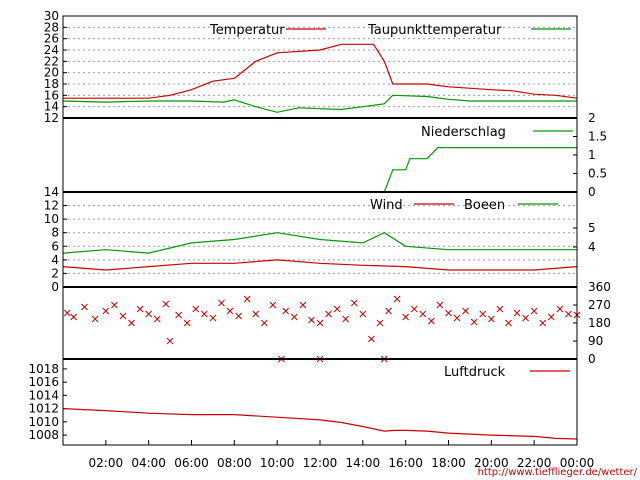  What do you see at coordinates (597, 174) in the screenshot?
I see `right-tick-label: 0.5` at bounding box center [597, 174].